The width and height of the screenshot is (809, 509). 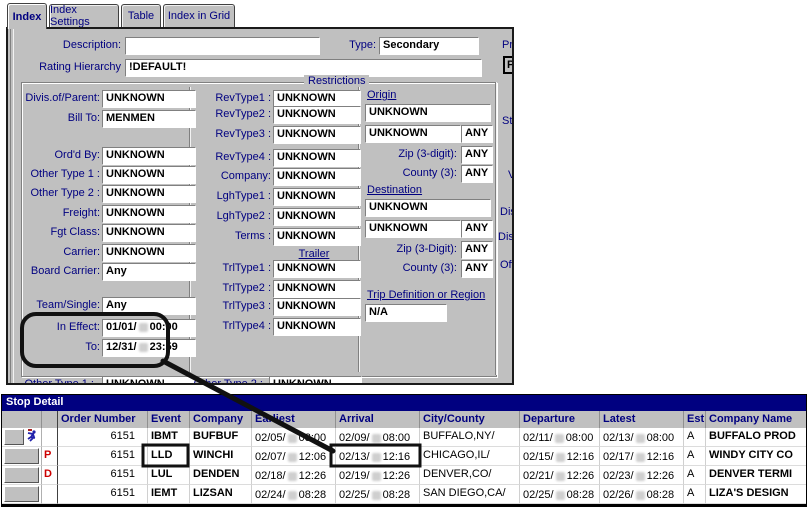 What do you see at coordinates (477, 174) in the screenshot?
I see `origin-county-field: ANY` at bounding box center [477, 174].